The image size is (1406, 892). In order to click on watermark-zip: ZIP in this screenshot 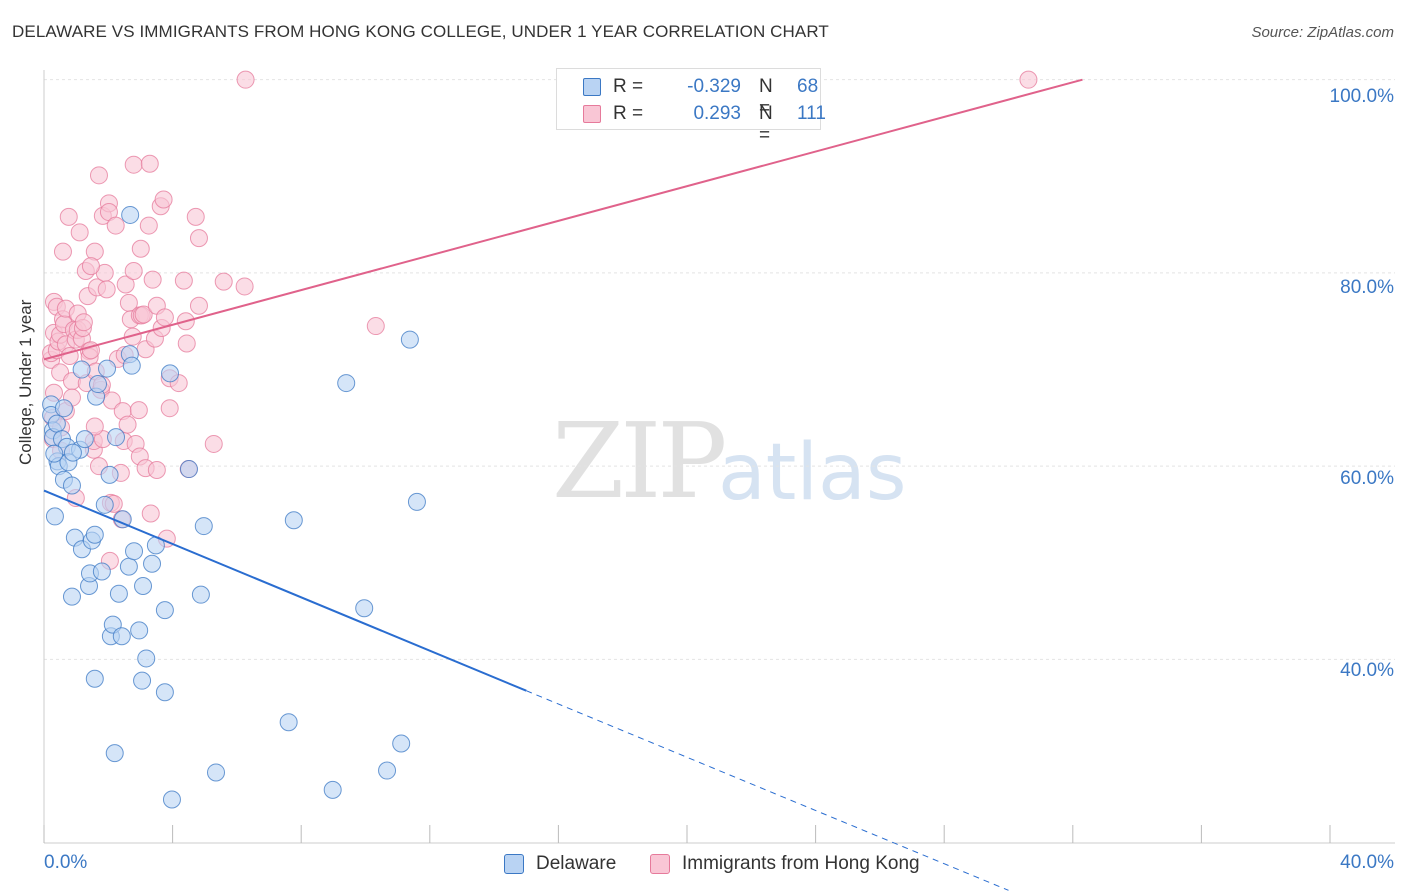, I will do `click(639, 461)`.